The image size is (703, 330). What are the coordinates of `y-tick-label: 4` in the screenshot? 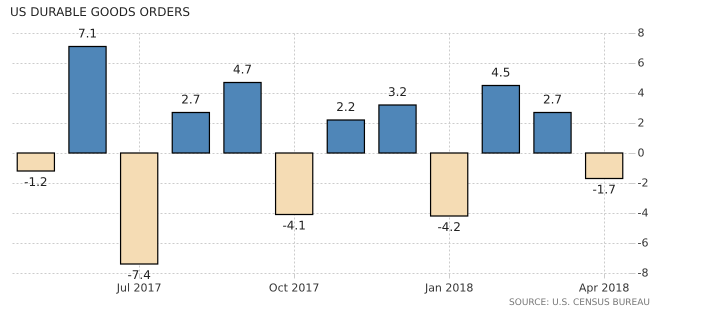 It's located at (641, 93).